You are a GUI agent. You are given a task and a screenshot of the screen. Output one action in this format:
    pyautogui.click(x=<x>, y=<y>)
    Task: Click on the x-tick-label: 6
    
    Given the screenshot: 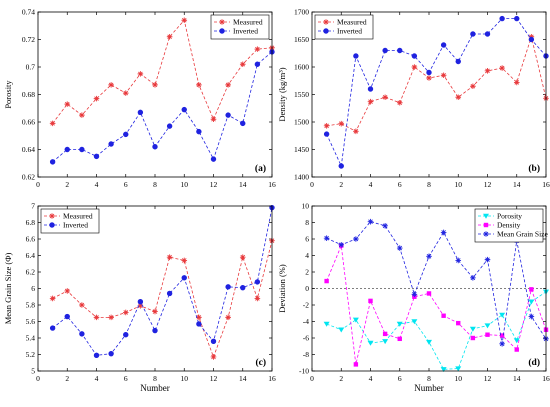 What is the action you would take?
    pyautogui.click(x=126, y=378)
    